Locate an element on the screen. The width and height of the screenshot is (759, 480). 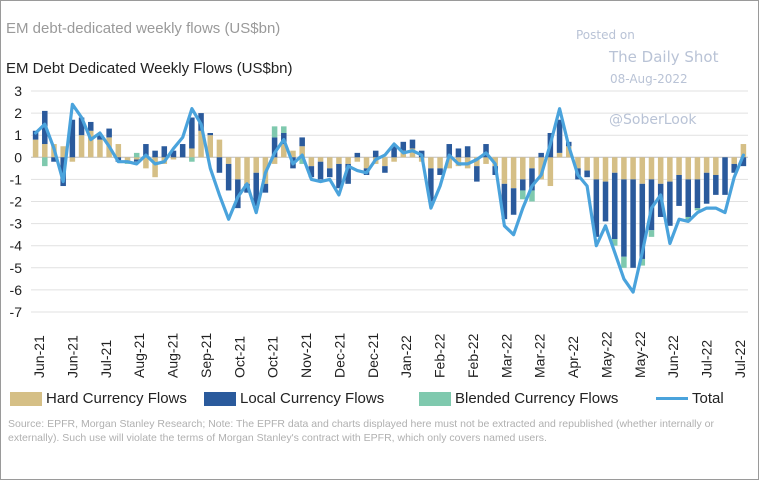
watermark-site: The Daily Shot is located at coordinates (664, 57).